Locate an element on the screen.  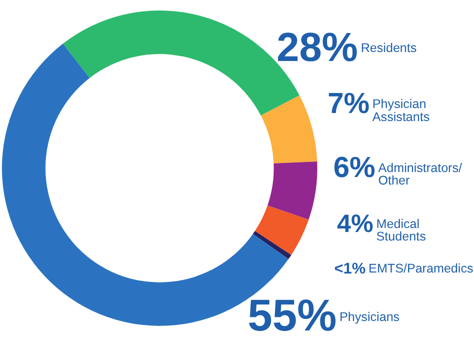
slice-label: Residents is located at coordinates (388, 48).